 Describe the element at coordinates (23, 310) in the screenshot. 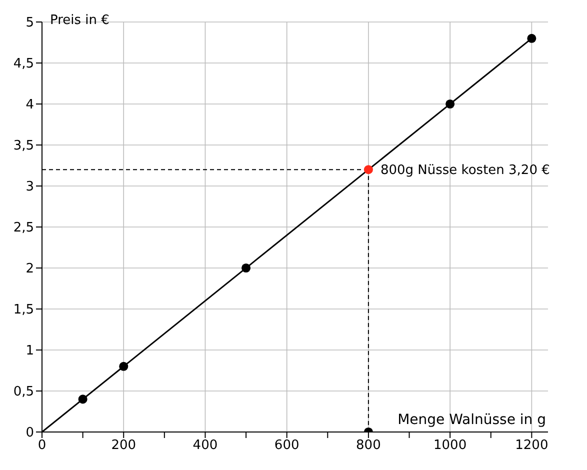

I see `y-tick-label: 1,5` at that location.